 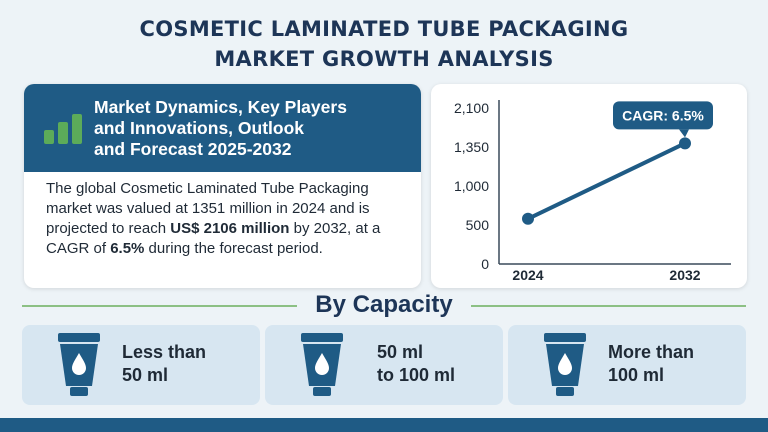 What do you see at coordinates (127, 248) in the screenshot?
I see `cagr-value: 6.5%` at bounding box center [127, 248].